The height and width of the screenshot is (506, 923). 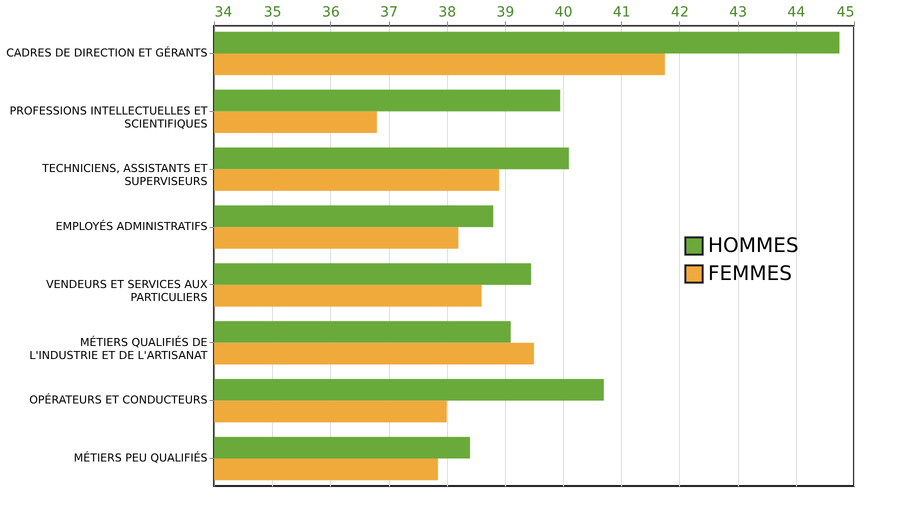 What do you see at coordinates (223, 12) in the screenshot?
I see `x-tick-label: 34` at bounding box center [223, 12].